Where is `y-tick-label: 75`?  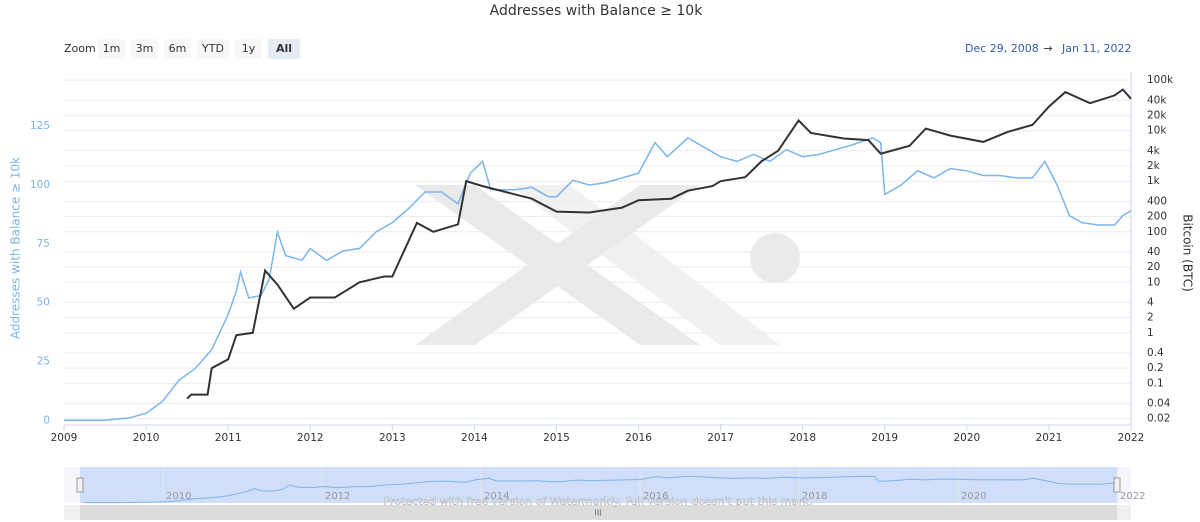
y-tick-label: 75 is located at coordinates (43, 244).